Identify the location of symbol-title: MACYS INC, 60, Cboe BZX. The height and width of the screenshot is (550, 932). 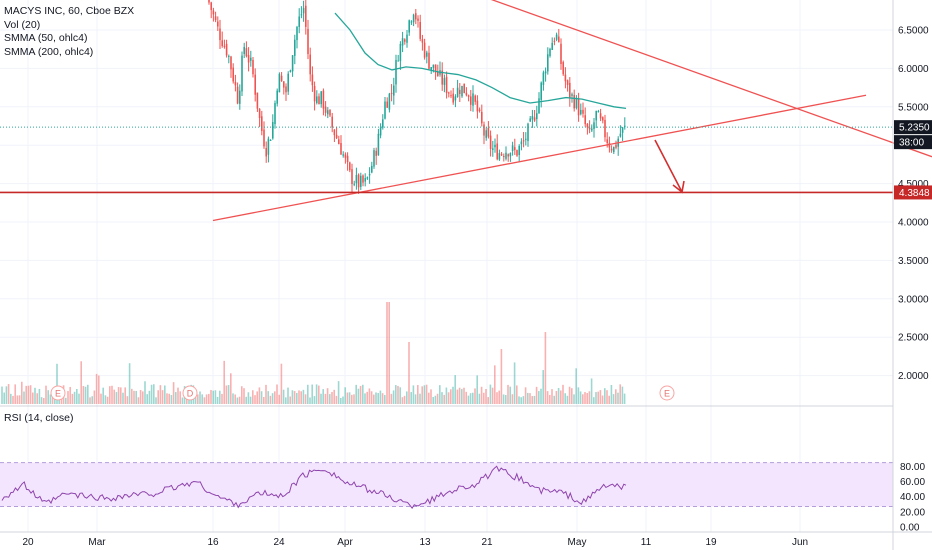
(69, 11).